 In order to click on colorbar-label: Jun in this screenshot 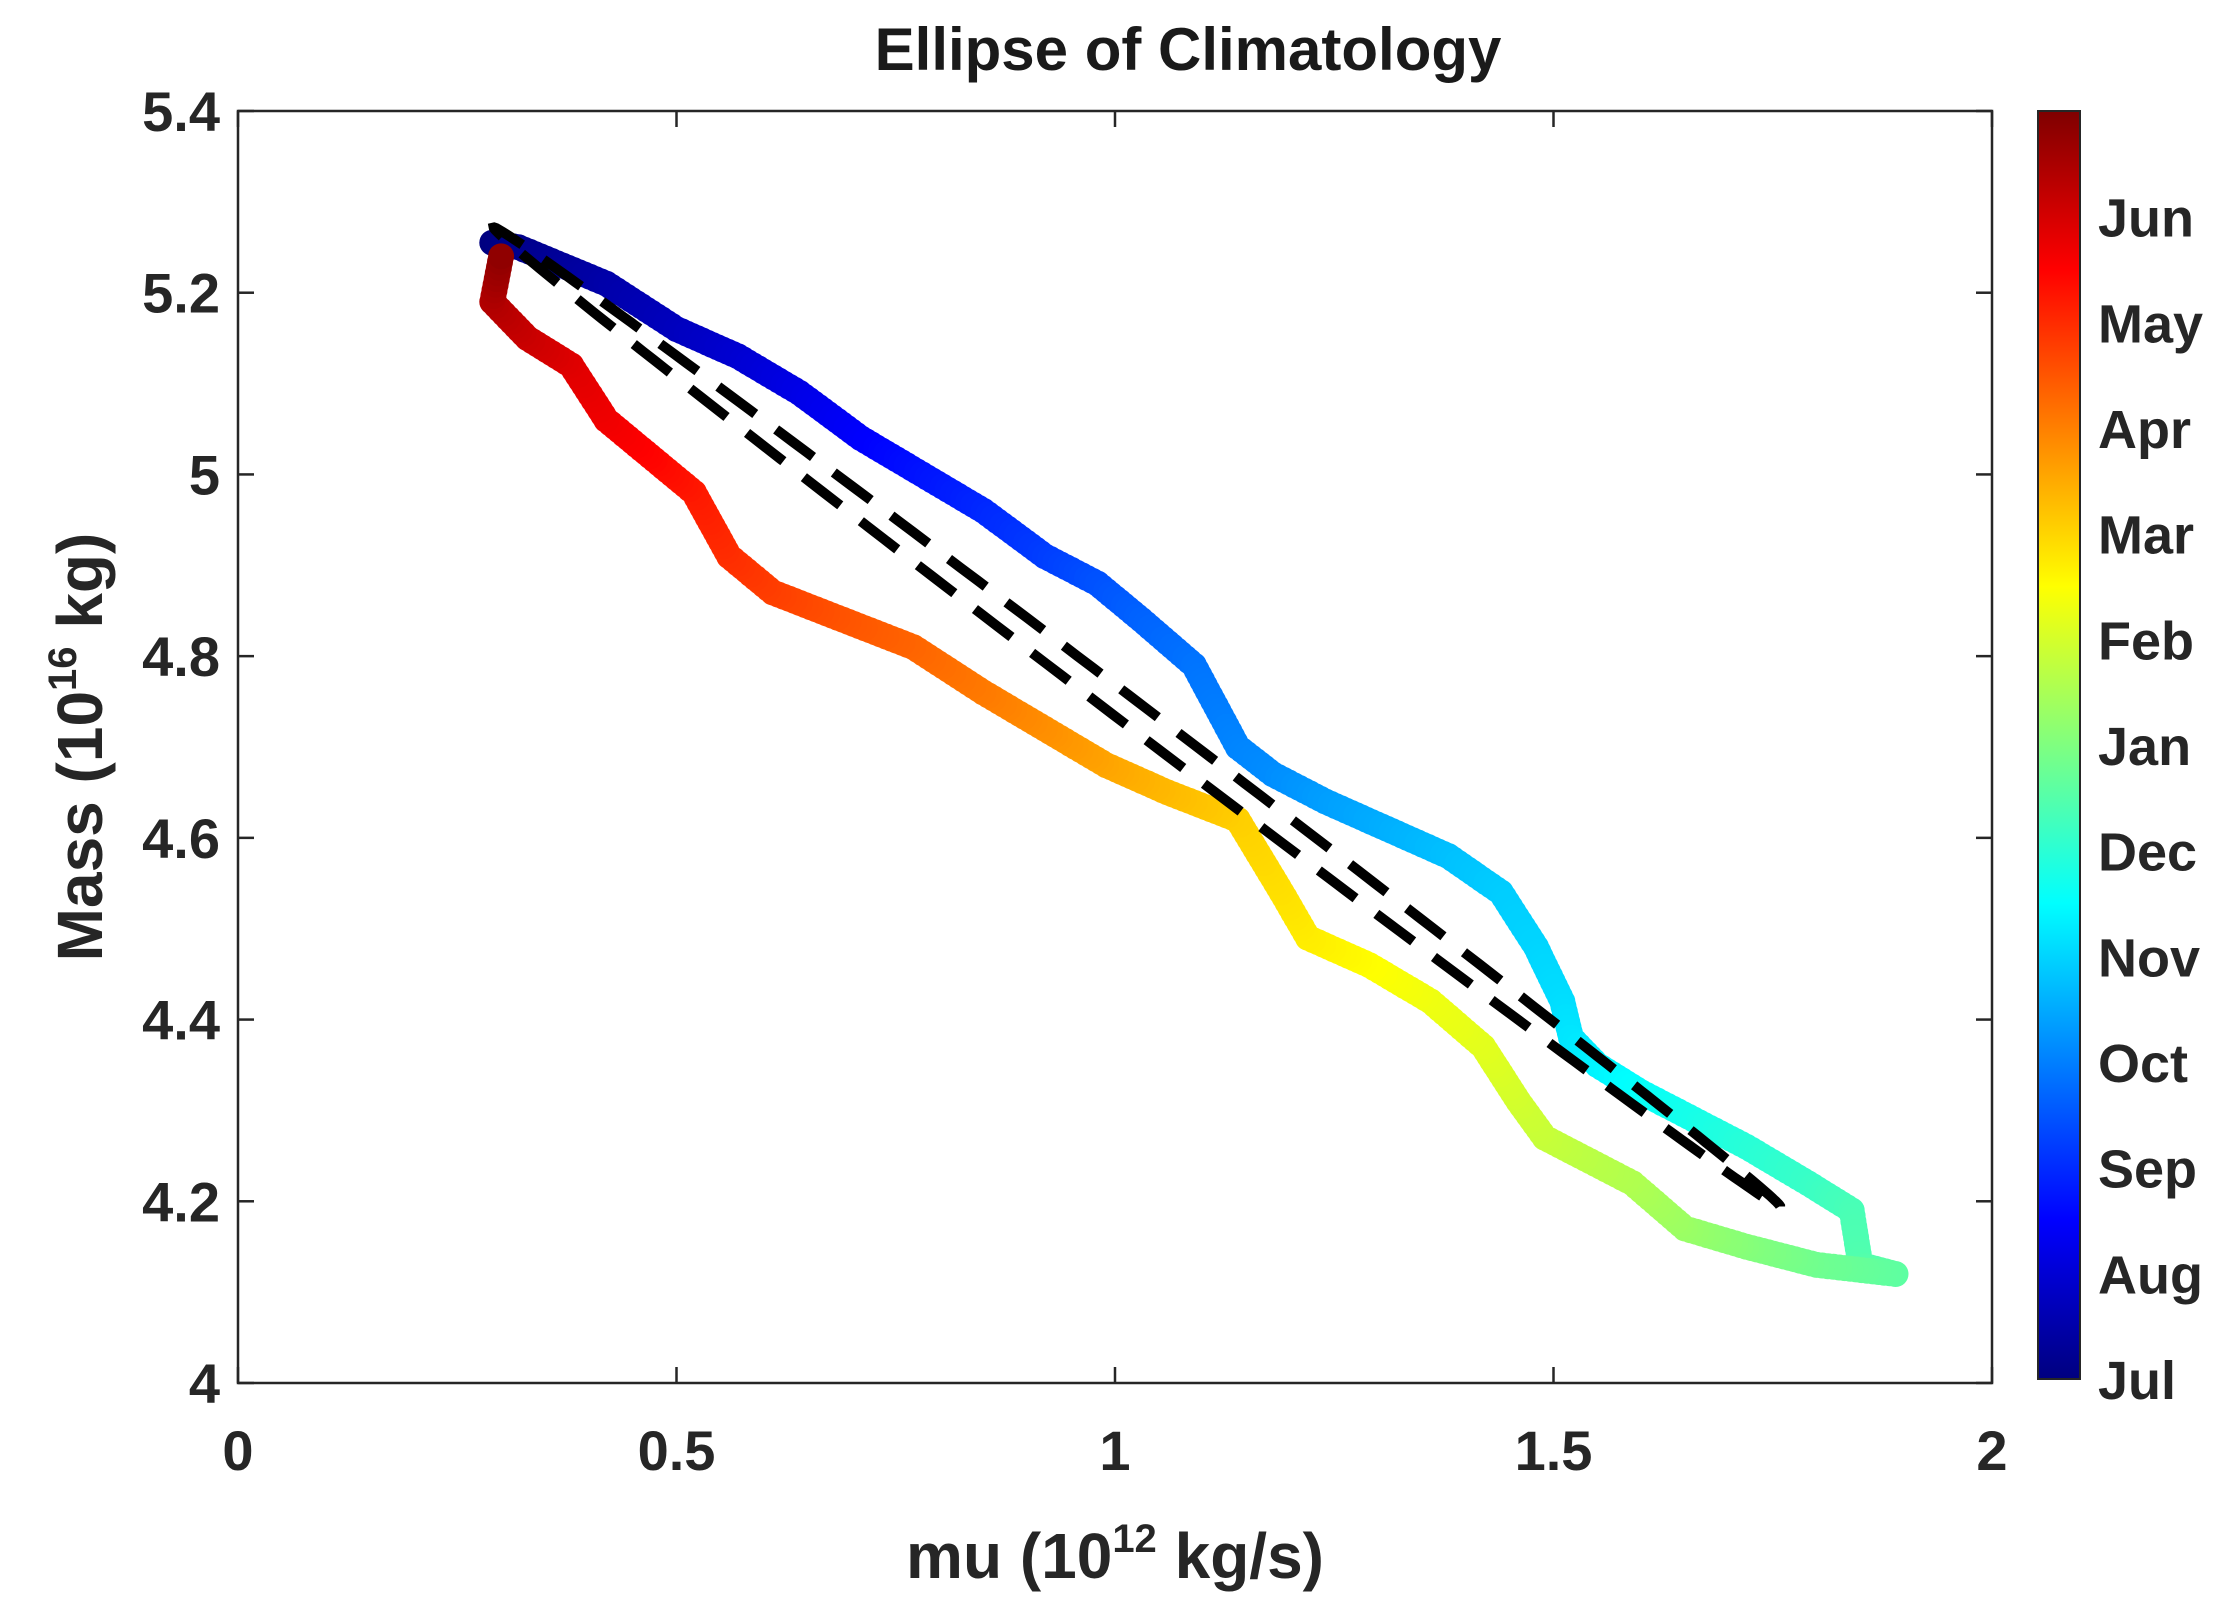, I will do `click(2146, 219)`.